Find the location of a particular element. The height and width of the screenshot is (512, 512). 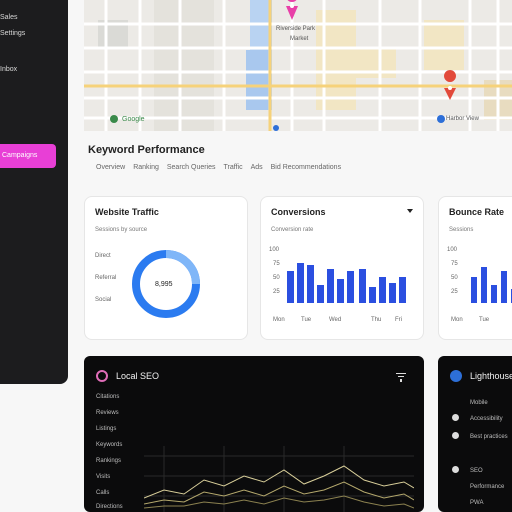

donut-chart is located at coordinates (166, 284).